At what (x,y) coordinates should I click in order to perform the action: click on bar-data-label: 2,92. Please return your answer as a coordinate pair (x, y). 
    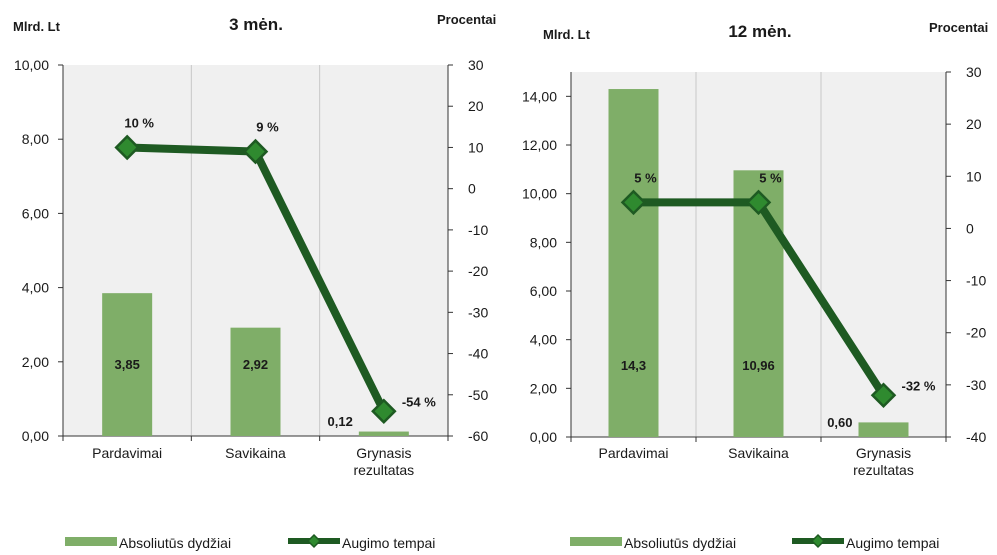
    Looking at the image, I should click on (255, 364).